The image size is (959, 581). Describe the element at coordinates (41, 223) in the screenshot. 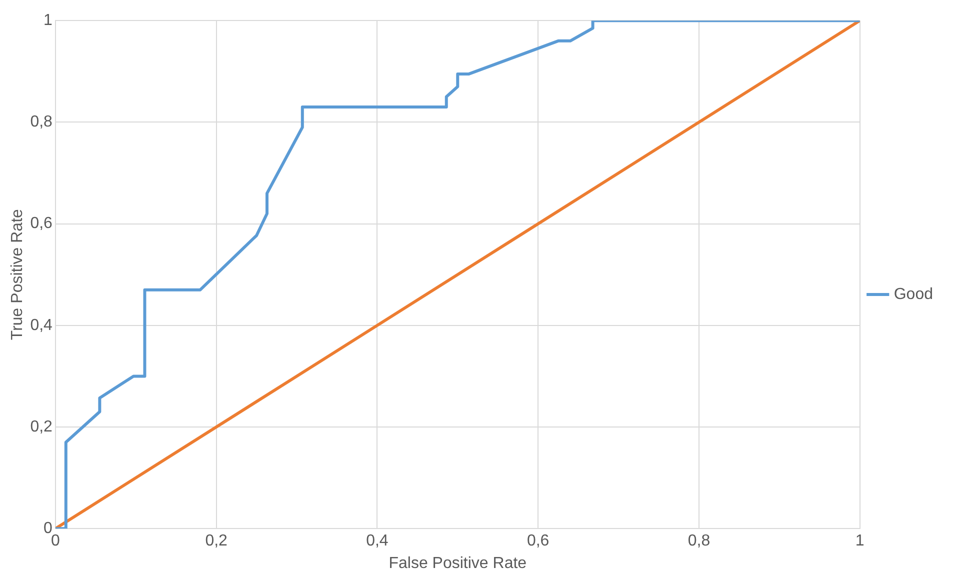

I see `y-tick-label: 0,6` at that location.